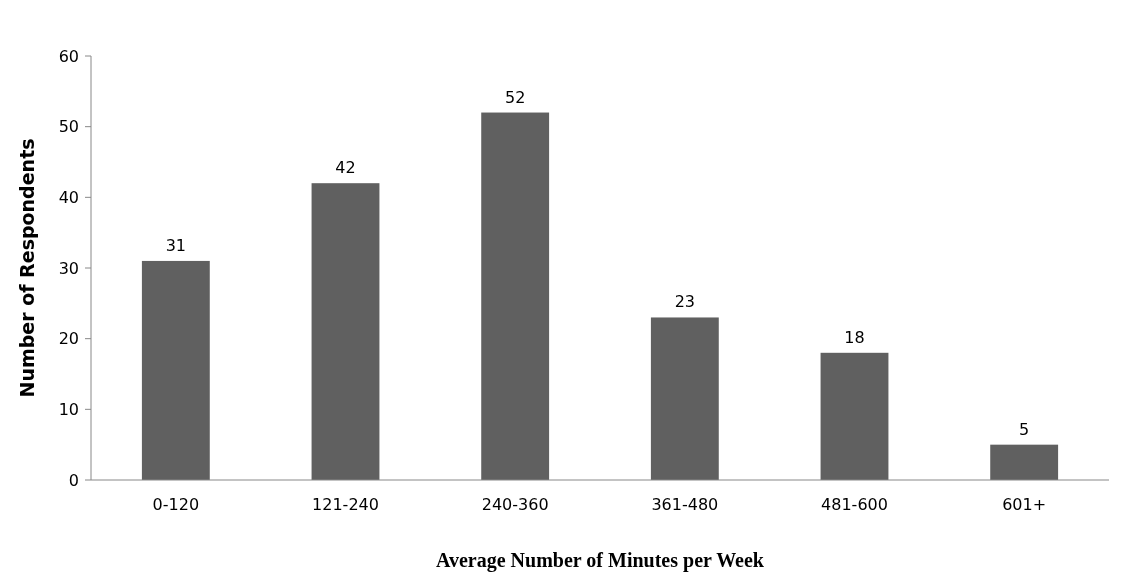 The image size is (1121, 587). I want to click on x-tick-label: 240-360, so click(515, 504).